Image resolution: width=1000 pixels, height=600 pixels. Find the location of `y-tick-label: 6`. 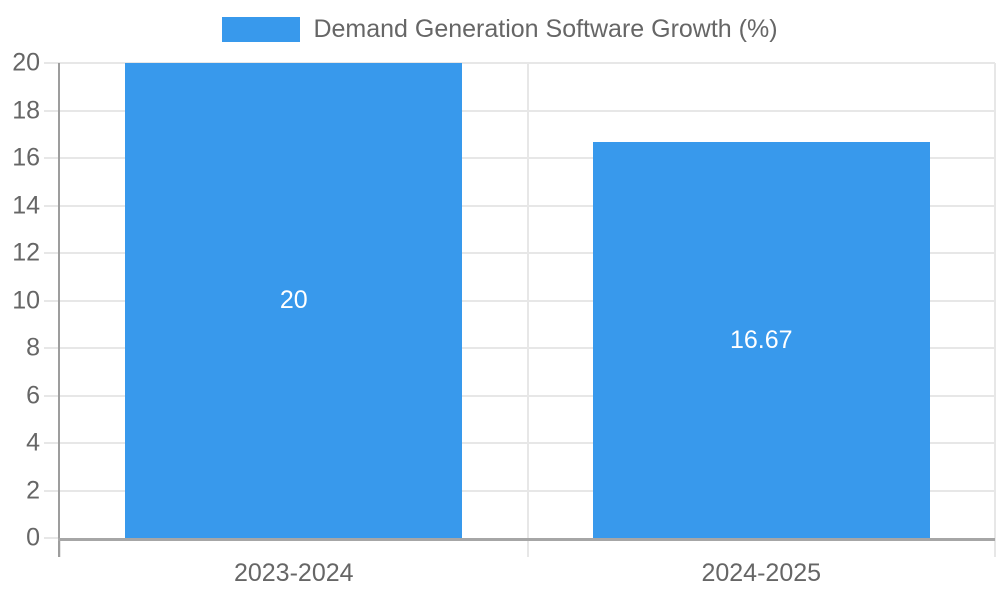

y-tick-label: 6 is located at coordinates (33, 395).